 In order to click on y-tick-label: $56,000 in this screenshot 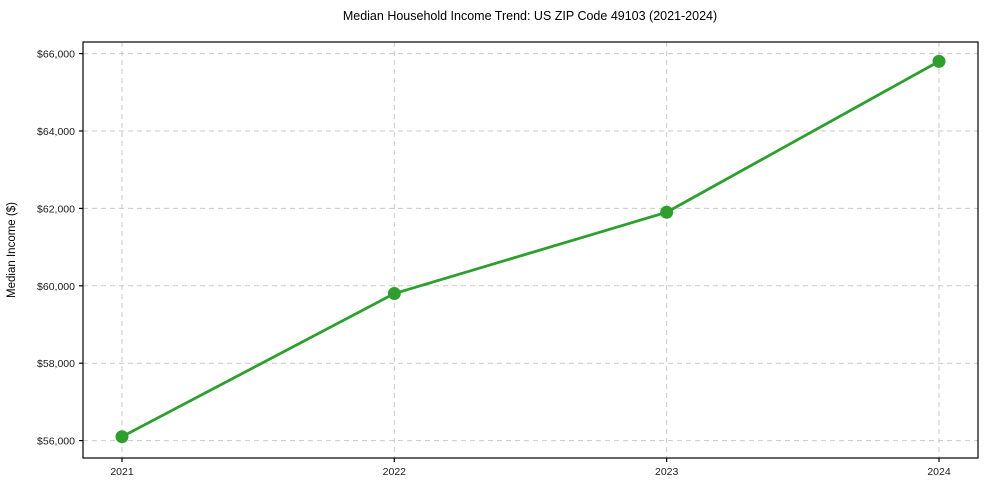, I will do `click(56, 442)`.